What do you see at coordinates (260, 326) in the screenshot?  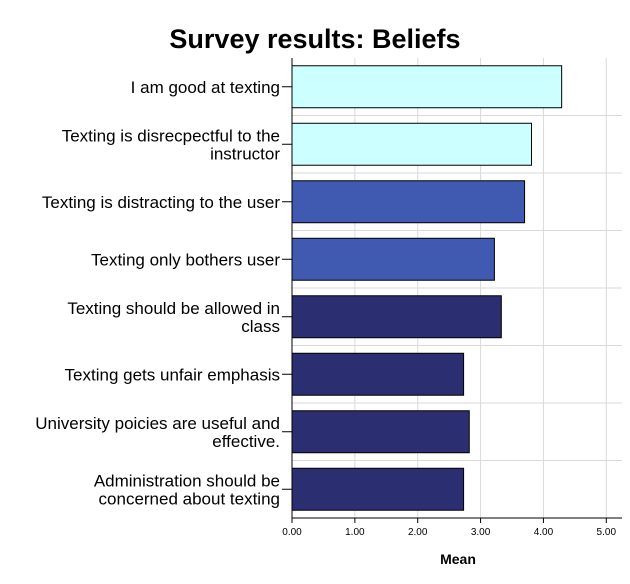 I see `category-label-line: class` at bounding box center [260, 326].